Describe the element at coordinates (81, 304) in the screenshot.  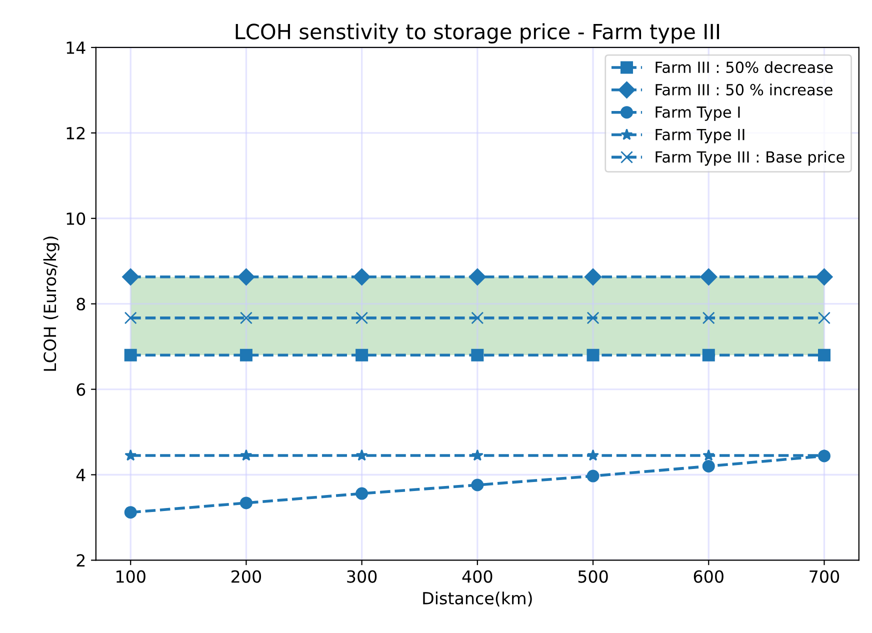
I see `y-tick-label: 8` at that location.